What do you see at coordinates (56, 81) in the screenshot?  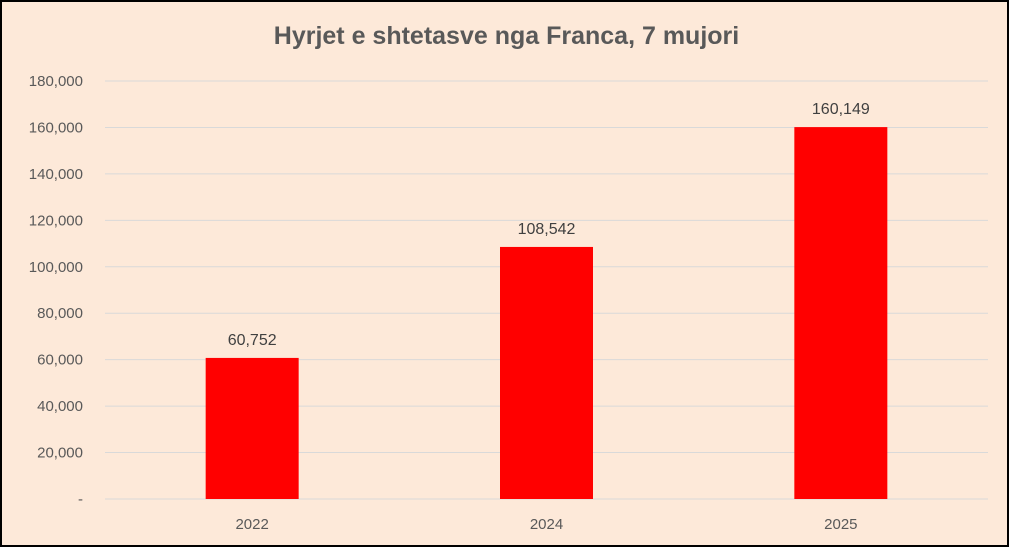 I see `y-tick-label: 180,000` at bounding box center [56, 81].